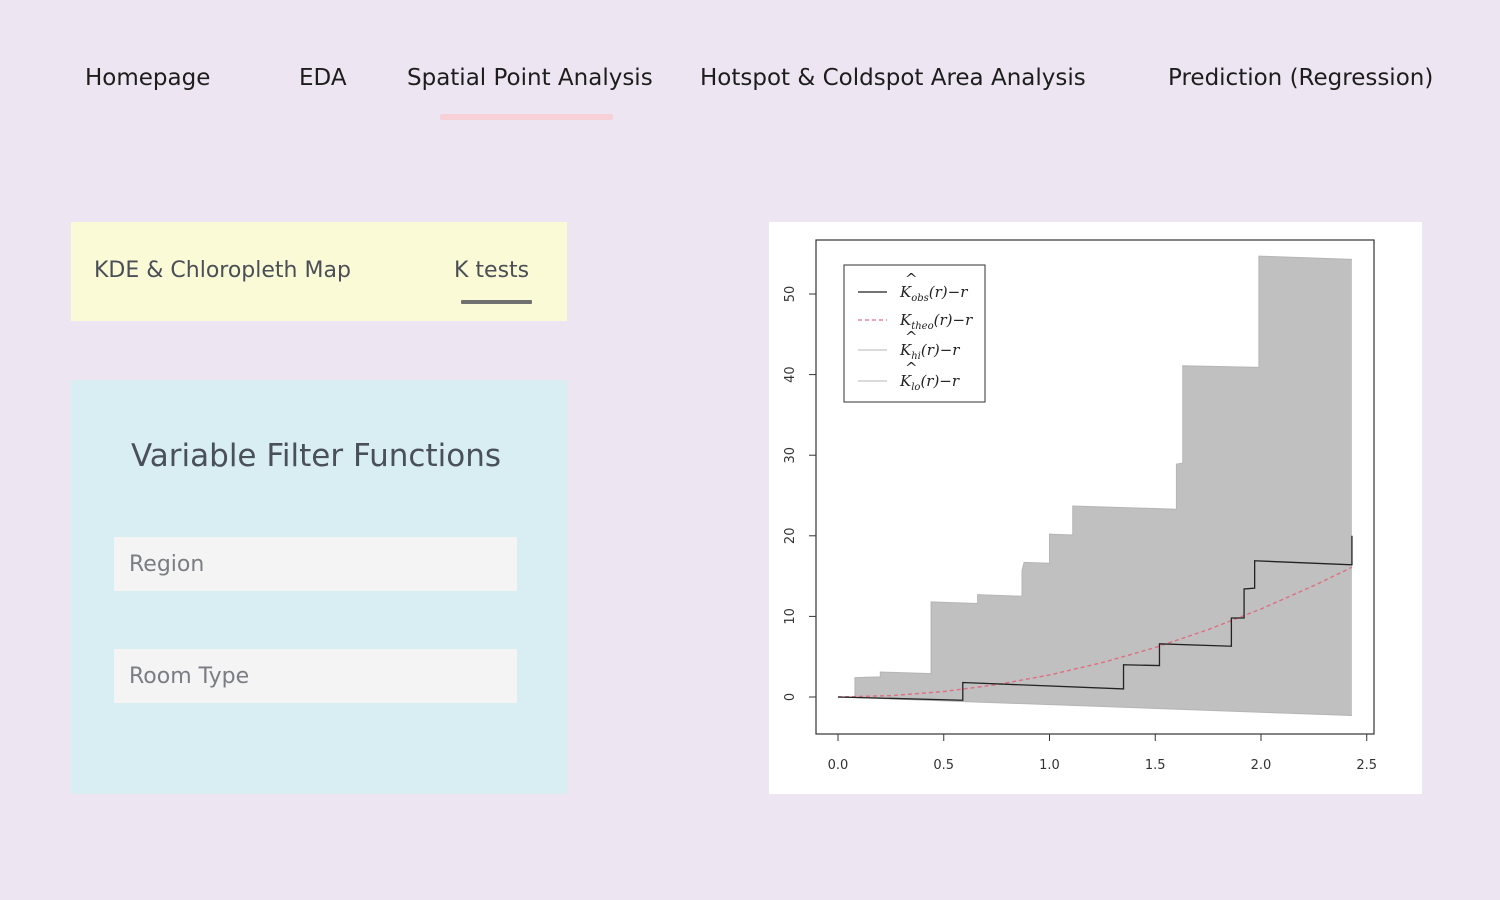 This screenshot has height=900, width=1500. Describe the element at coordinates (790, 455) in the screenshot. I see `y-tick-label: 30` at that location.